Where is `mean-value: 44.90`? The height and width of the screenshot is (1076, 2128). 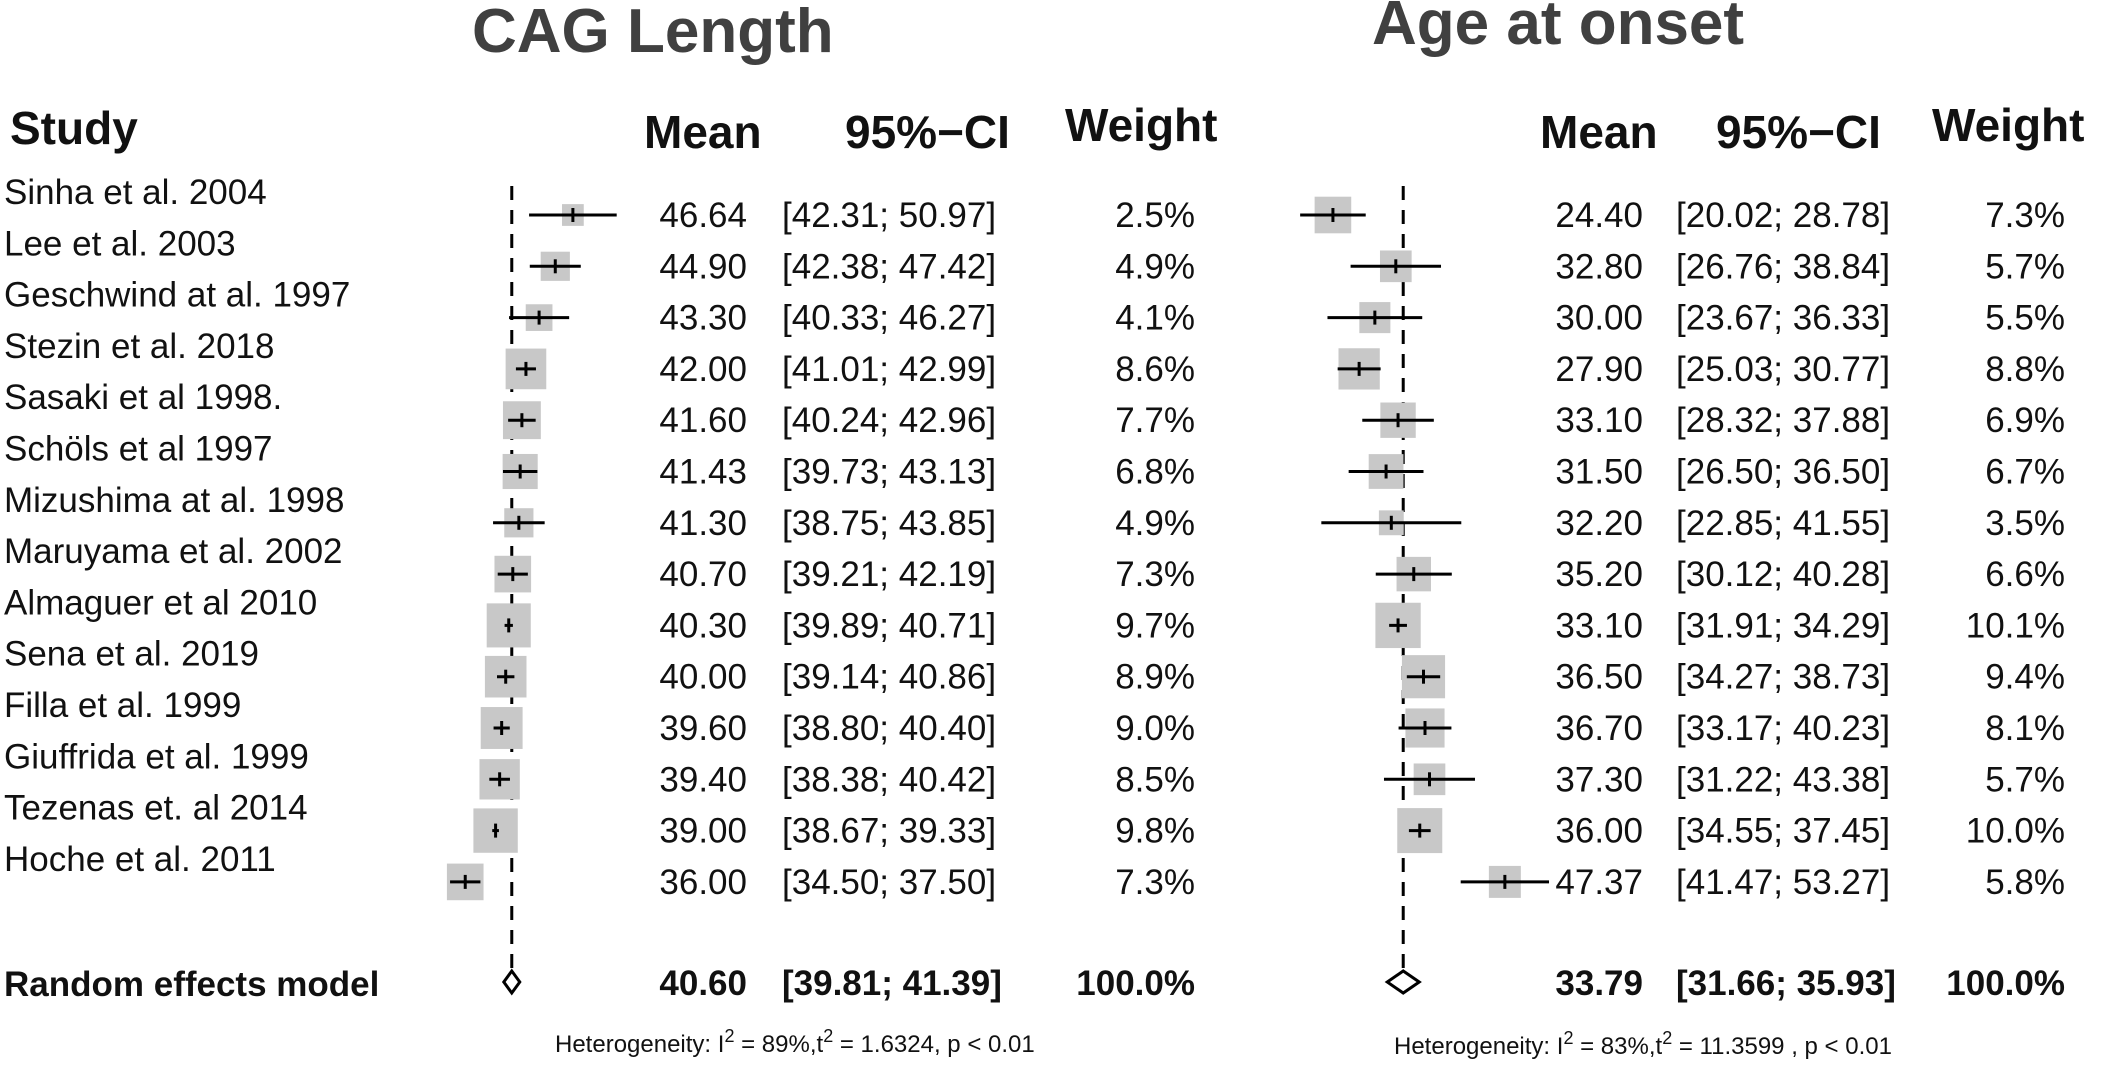 mean-value: 44.90 is located at coordinates (703, 266).